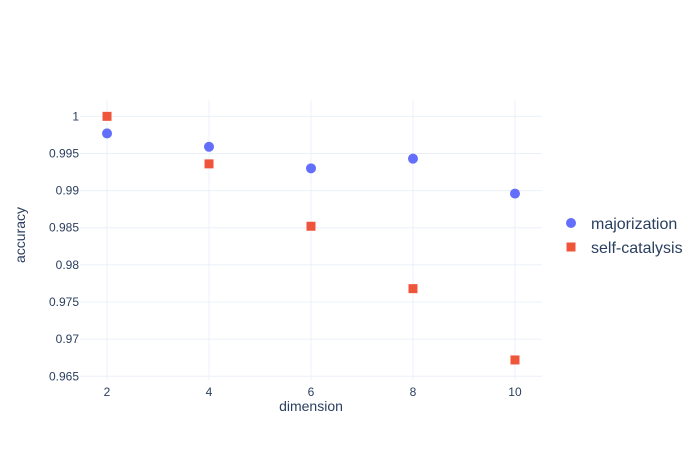 This screenshot has width=700, height=450. I want to click on legend: majorization self-catalysis, so click(624, 236).